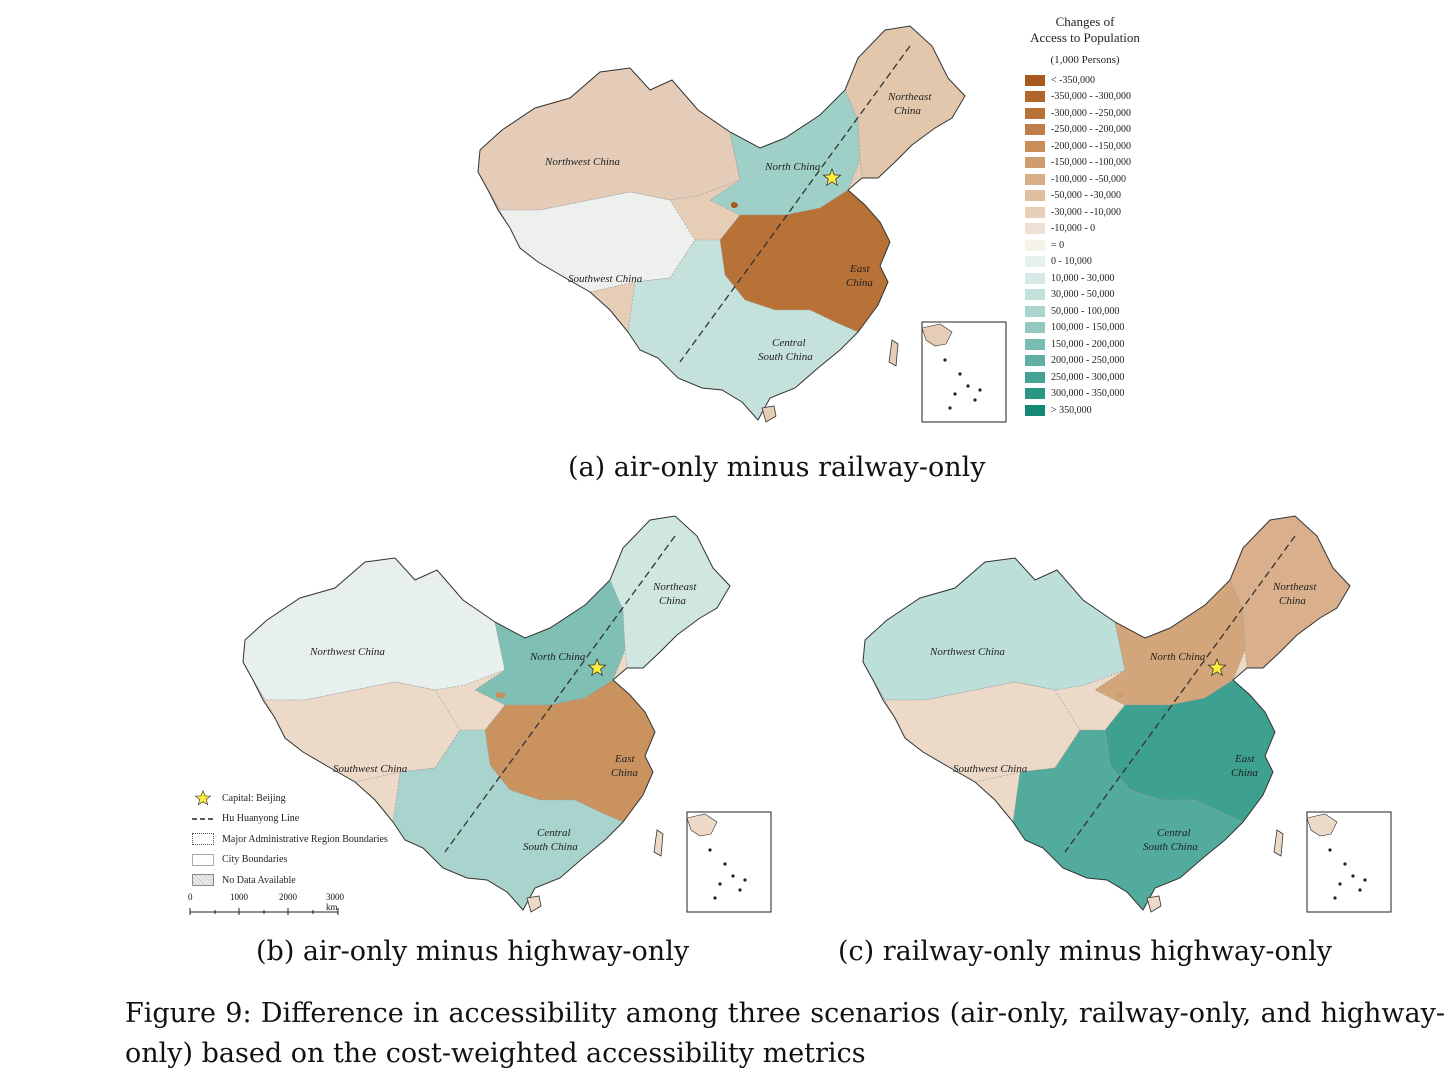  What do you see at coordinates (288, 897) in the screenshot?
I see `scale-tick-2000: 2000` at bounding box center [288, 897].